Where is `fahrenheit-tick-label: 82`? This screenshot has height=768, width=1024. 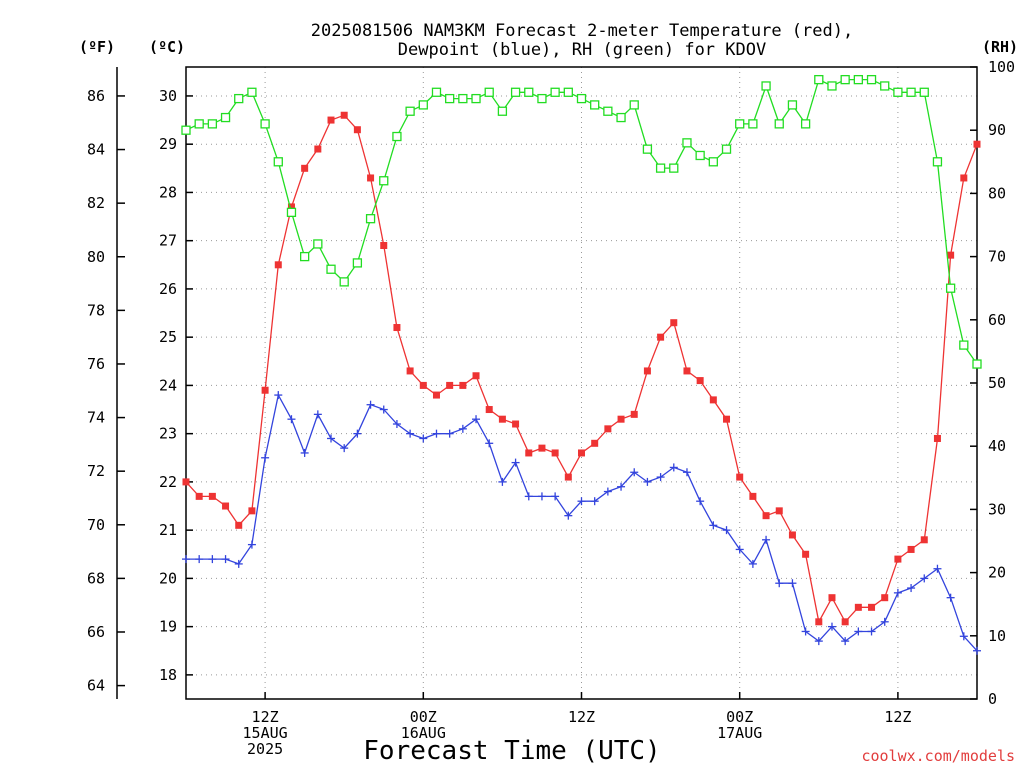 fahrenheit-tick-label: 82 is located at coordinates (96, 203).